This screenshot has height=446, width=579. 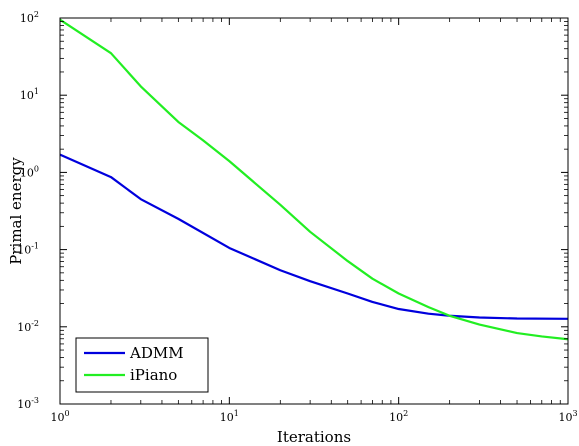 What do you see at coordinates (28, 249) in the screenshot?
I see `y-tick-label: 10⁻¹` at bounding box center [28, 249].